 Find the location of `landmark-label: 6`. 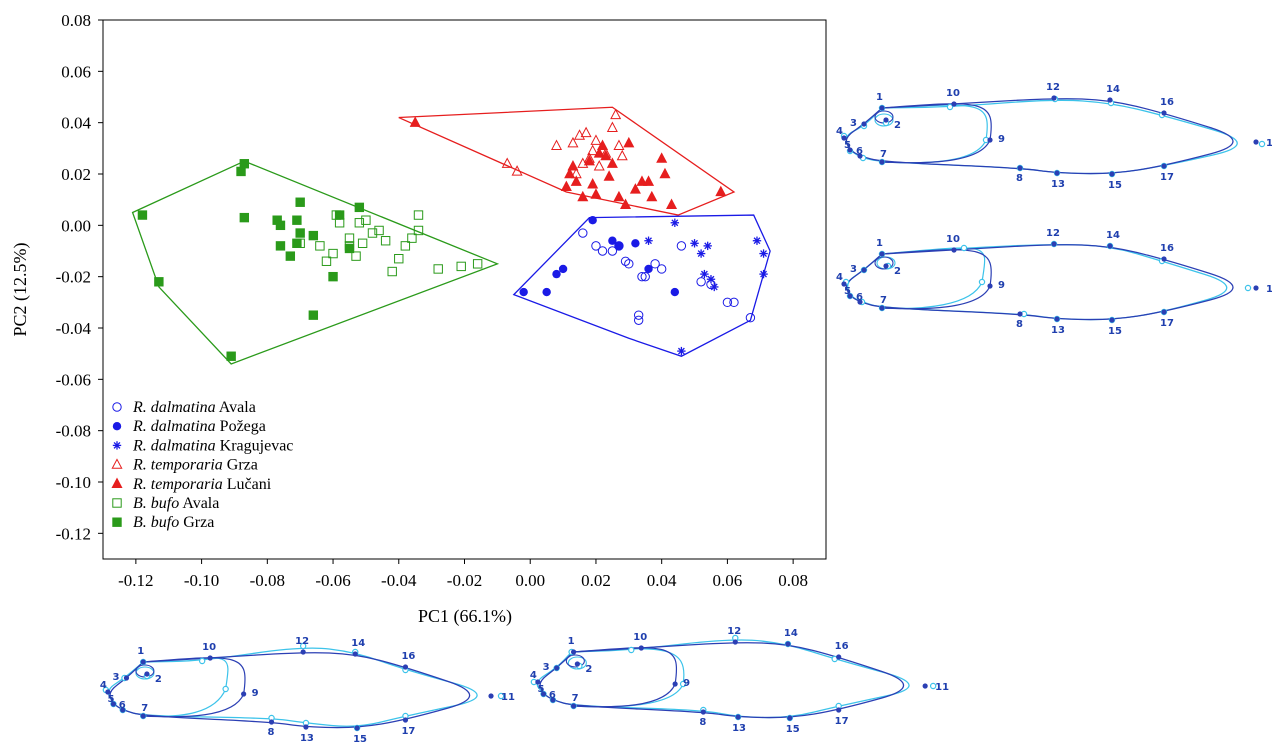

landmark-label: 6 is located at coordinates (552, 695).